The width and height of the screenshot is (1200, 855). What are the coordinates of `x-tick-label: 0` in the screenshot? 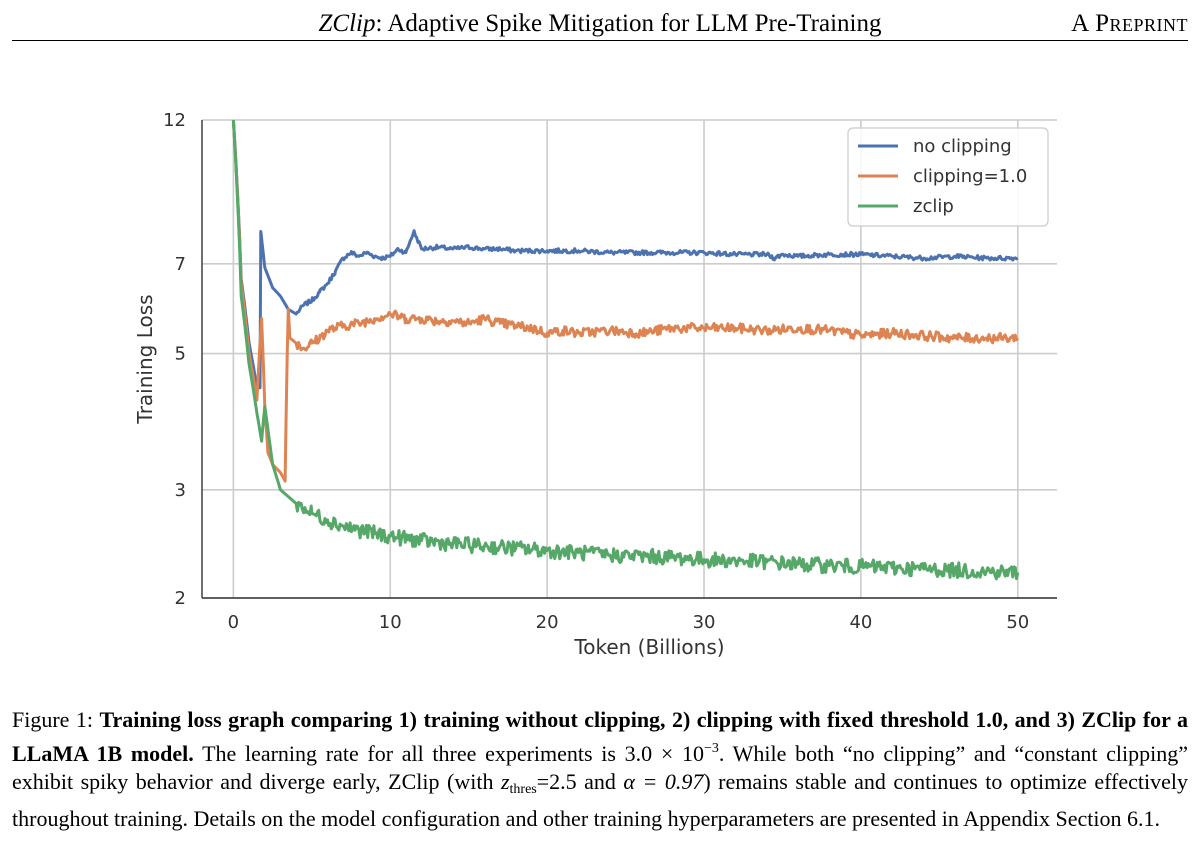 It's located at (233, 622).